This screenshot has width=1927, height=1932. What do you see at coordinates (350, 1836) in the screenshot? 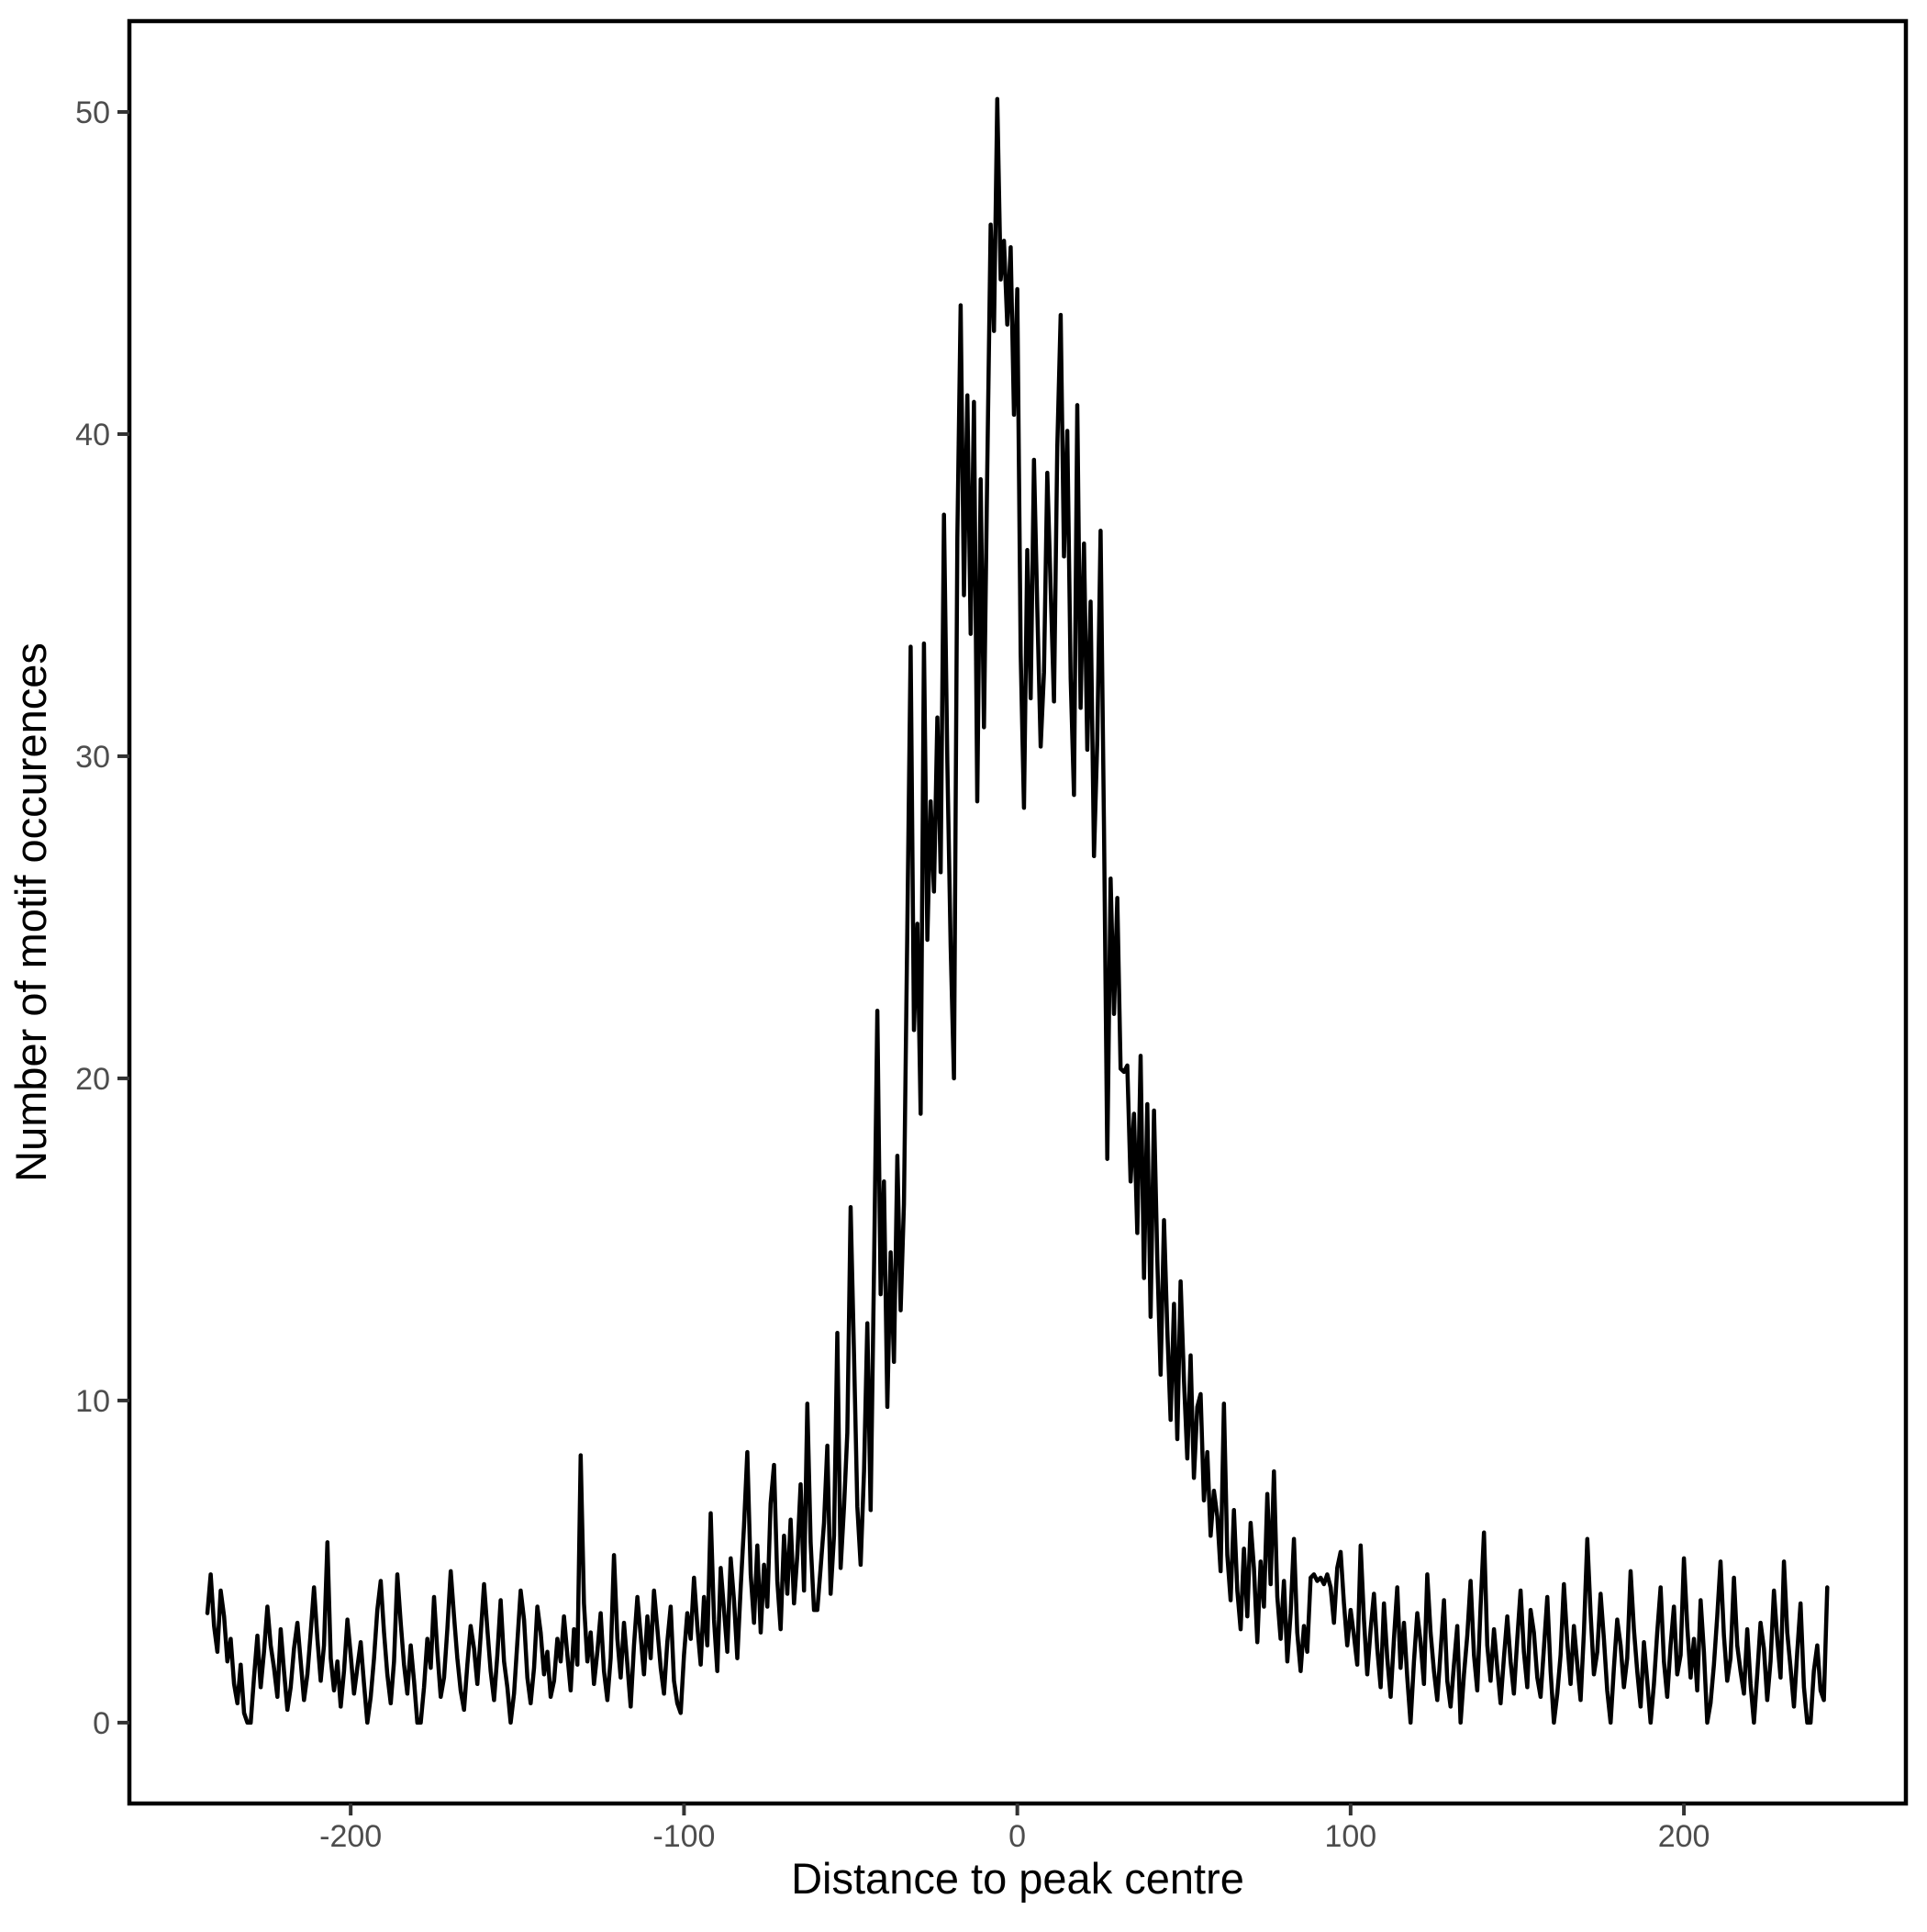
I see `x-tick-label: -200` at bounding box center [350, 1836].